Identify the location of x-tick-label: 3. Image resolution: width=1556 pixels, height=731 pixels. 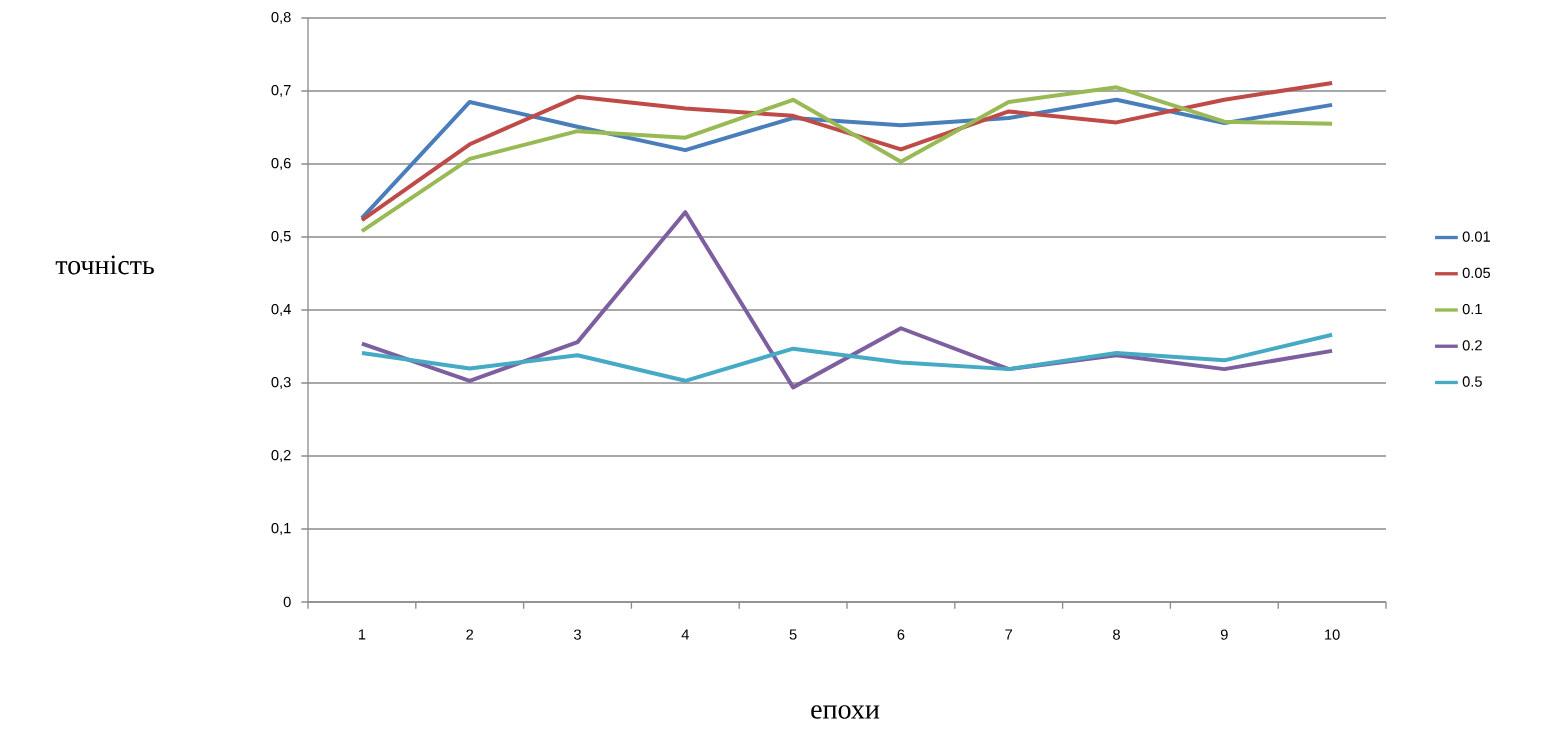
(577, 634).